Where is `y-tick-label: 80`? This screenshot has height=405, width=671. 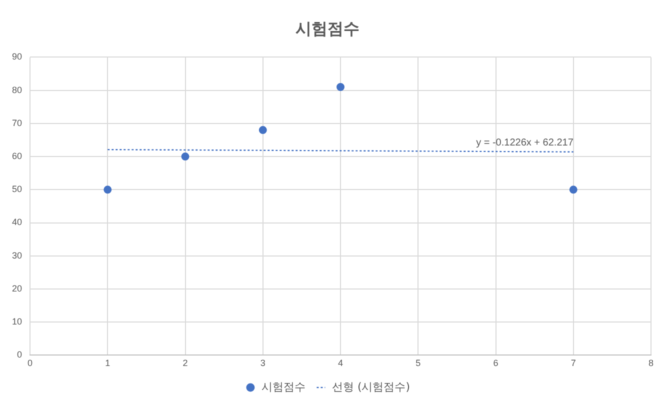 y-tick-label: 80 is located at coordinates (17, 89).